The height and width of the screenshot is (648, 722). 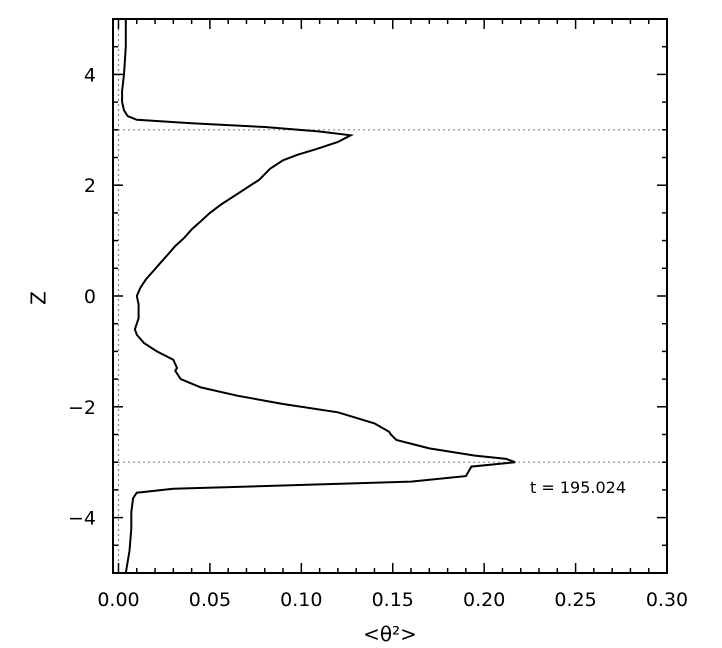 I want to click on x-tick-label: 0.05, so click(x=210, y=600).